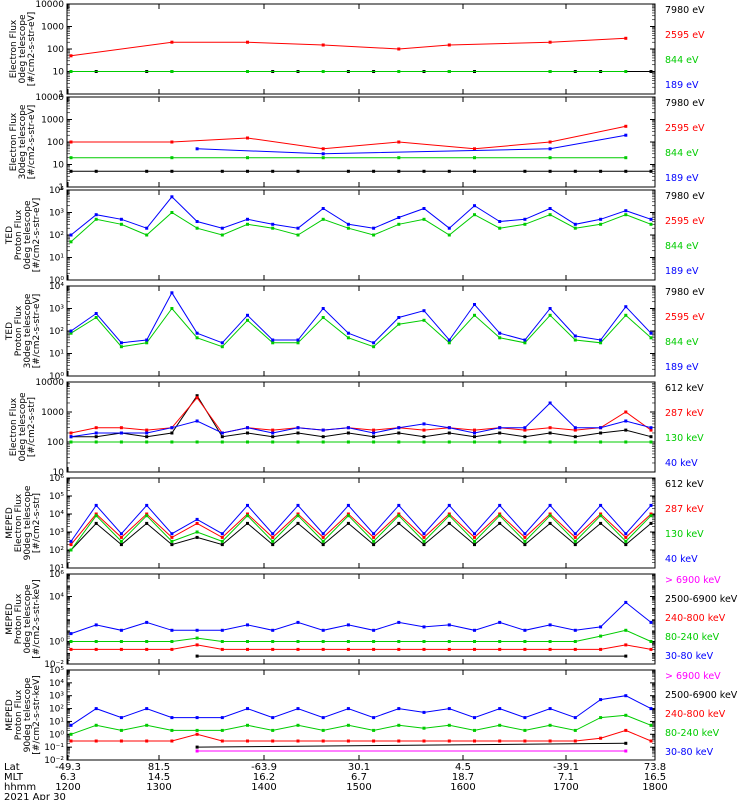 The image size is (750, 800). Describe the element at coordinates (56, 575) in the screenshot. I see `y-tick-label: 10⁶` at that location.